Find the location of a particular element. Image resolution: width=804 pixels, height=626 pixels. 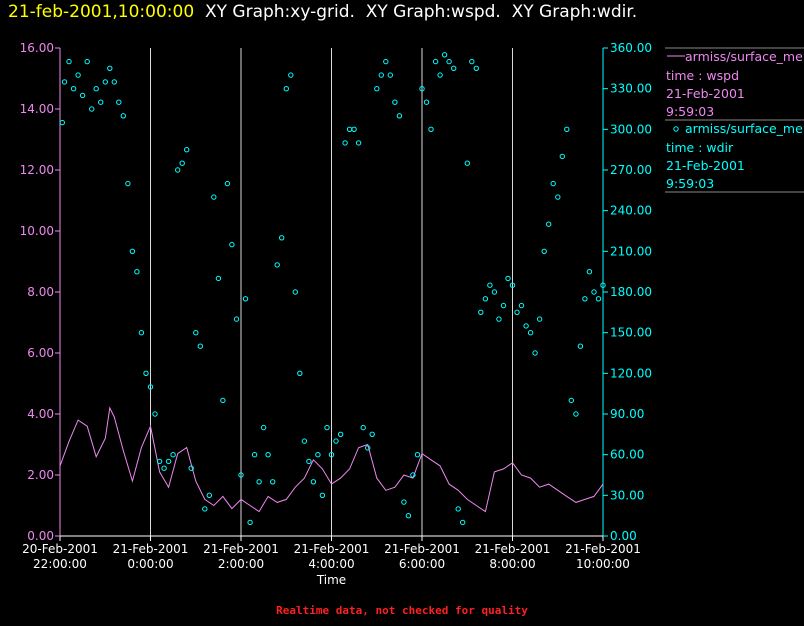

y-right-tick-label: 150.00 is located at coordinates (631, 333).